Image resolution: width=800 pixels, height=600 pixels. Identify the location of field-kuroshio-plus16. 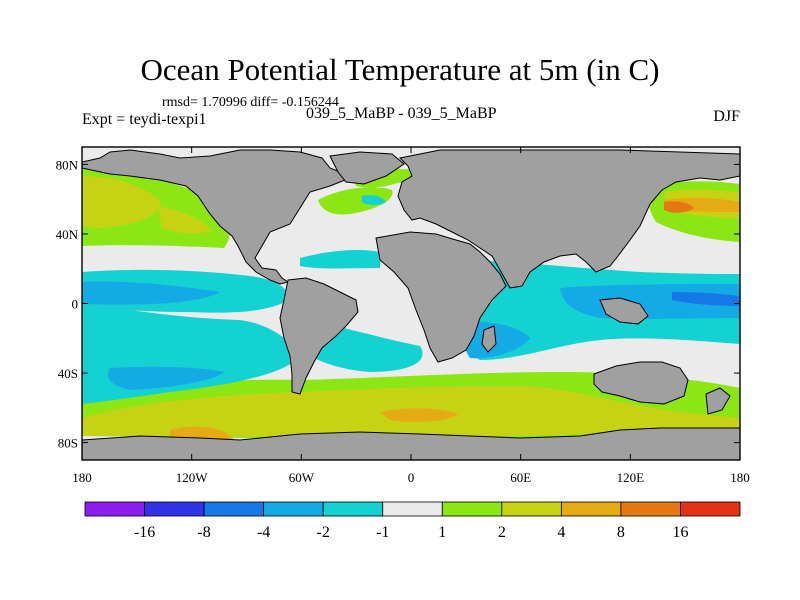
(679, 207).